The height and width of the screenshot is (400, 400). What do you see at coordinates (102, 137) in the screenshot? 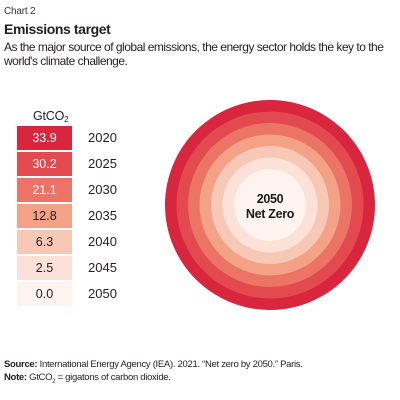
I see `year-label-2020: 2020` at bounding box center [102, 137].